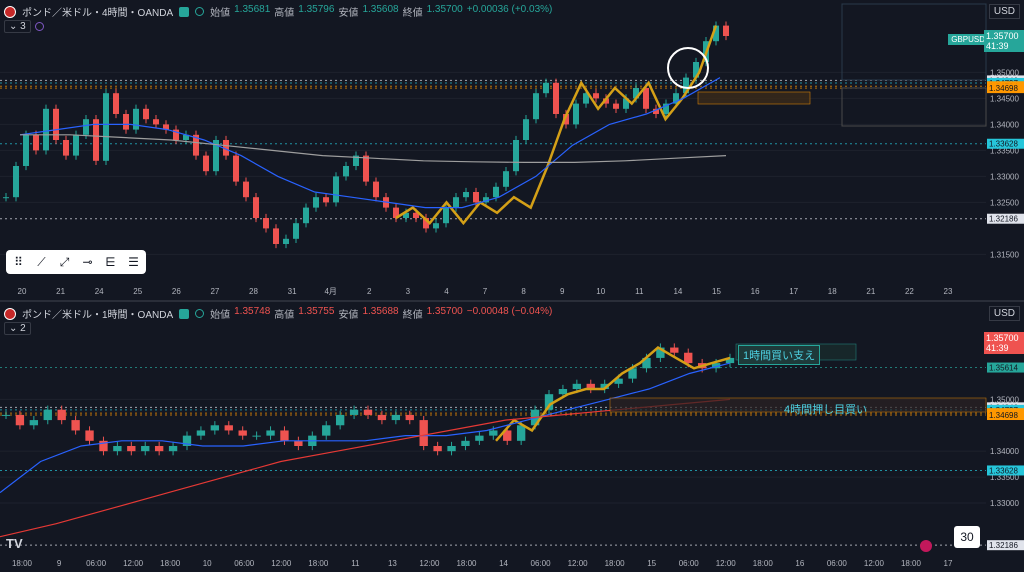 The image size is (1024, 572). I want to click on x-tick-label: 20, so click(22, 291).